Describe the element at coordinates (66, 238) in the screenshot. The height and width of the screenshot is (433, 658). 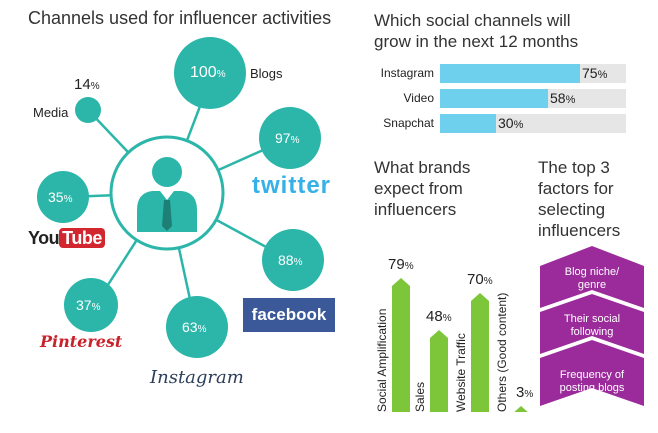
I see `youtube-logo: You Tube` at that location.